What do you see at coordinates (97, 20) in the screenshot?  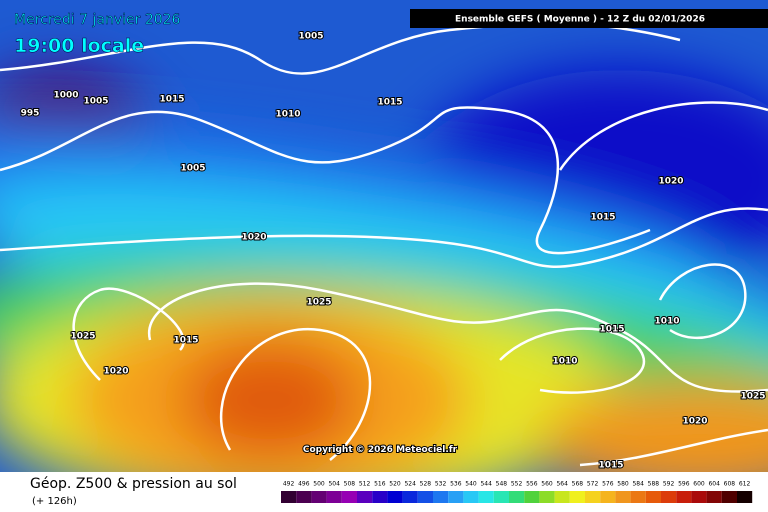 I see `date: Mercredi 7 janvier 2026` at bounding box center [97, 20].